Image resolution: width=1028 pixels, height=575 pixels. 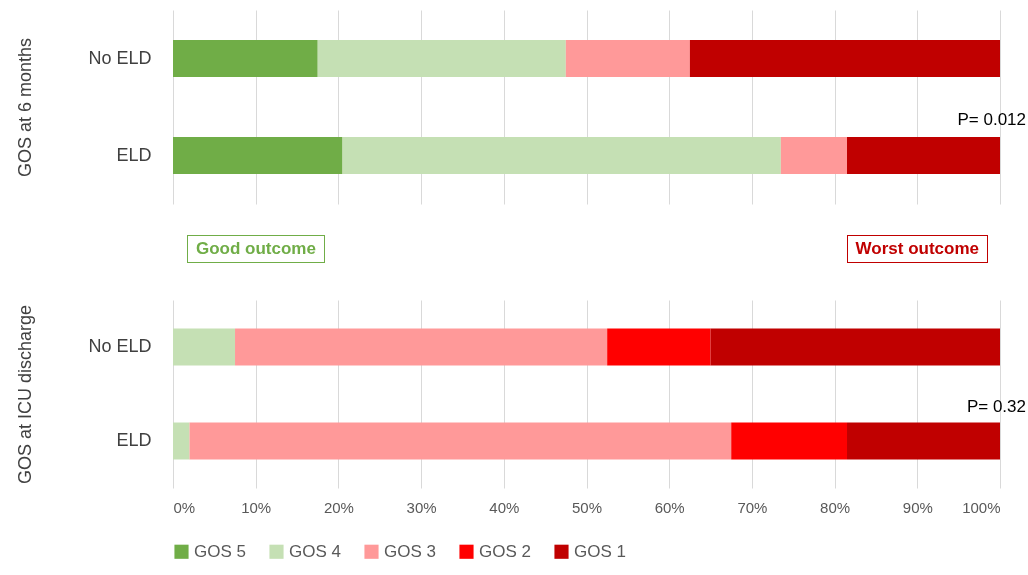 What do you see at coordinates (917, 249) in the screenshot?
I see `text: Worst outcome` at bounding box center [917, 249].